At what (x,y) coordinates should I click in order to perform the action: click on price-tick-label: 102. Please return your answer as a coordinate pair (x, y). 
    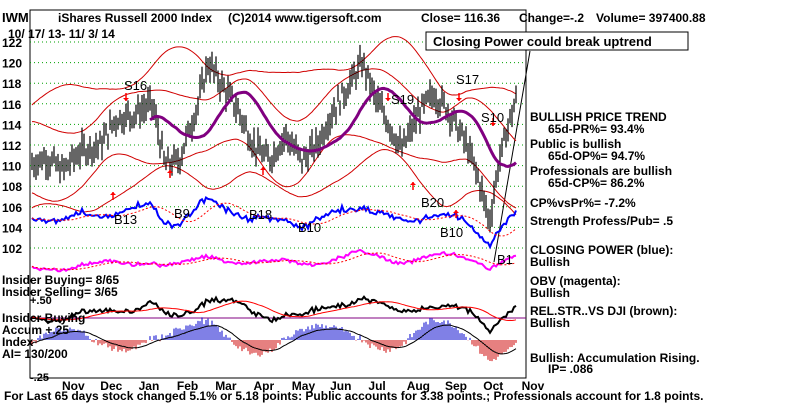
    Looking at the image, I should click on (12, 249).